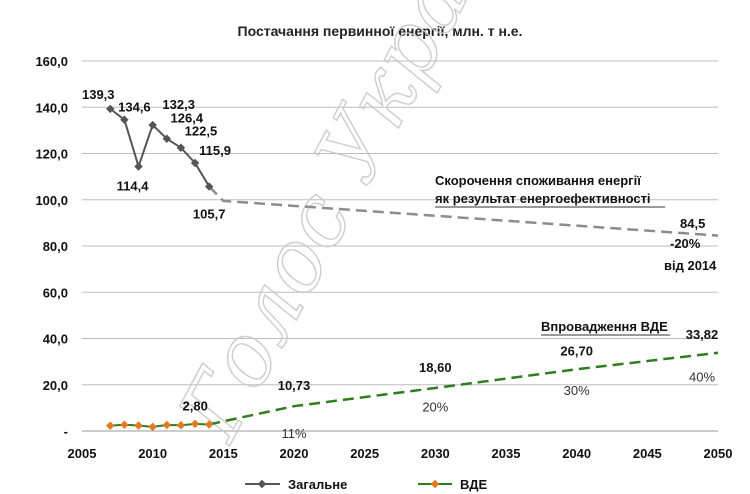  I want to click on y-axis-ticks: - 20,0 40,0 60,0 80,0 100,0 120,0 140,0 160,0, so click(51, 246).